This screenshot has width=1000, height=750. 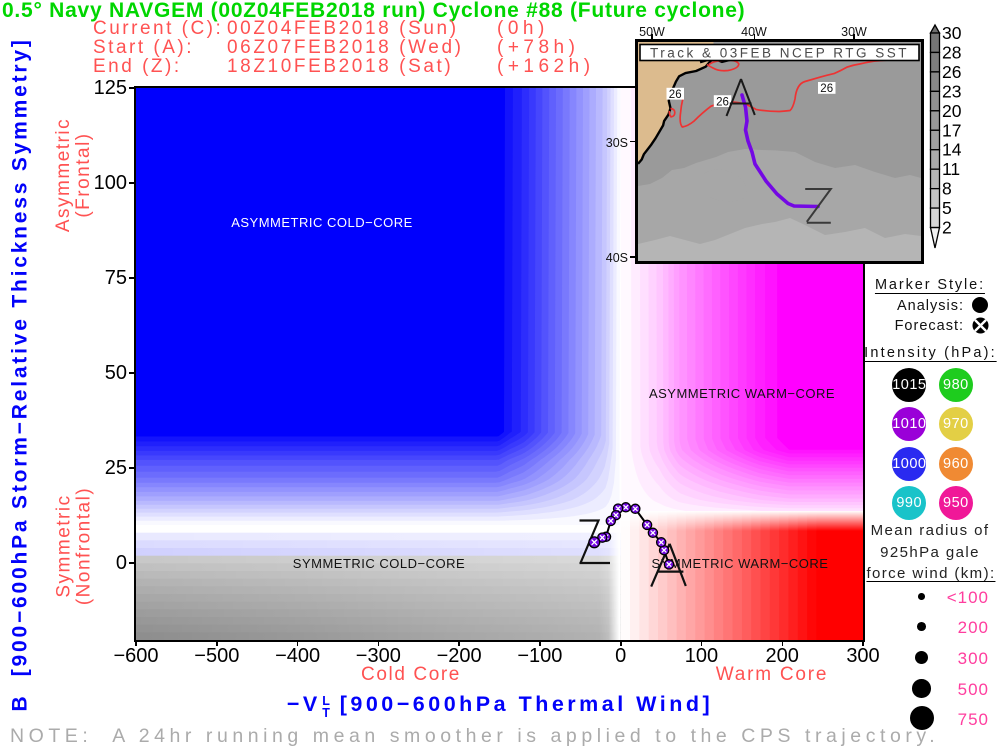 I want to click on svg-text: 5, so click(x=947, y=208).